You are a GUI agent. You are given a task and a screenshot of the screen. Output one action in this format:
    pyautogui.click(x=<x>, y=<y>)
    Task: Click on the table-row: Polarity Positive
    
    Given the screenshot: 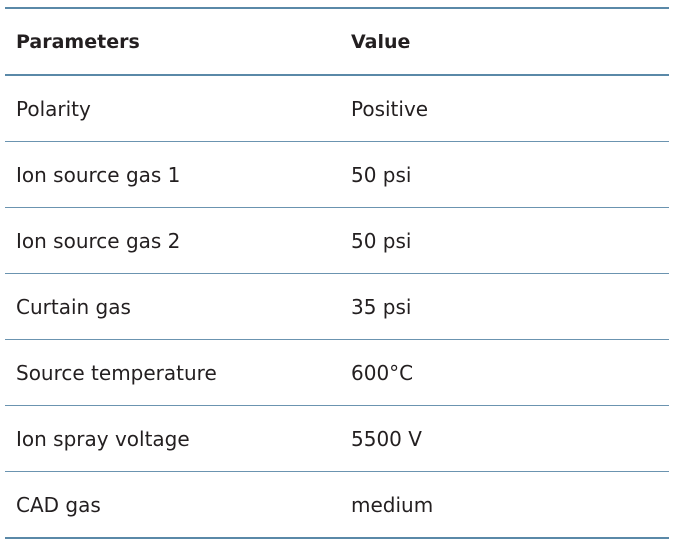 What is the action you would take?
    pyautogui.click(x=337, y=108)
    